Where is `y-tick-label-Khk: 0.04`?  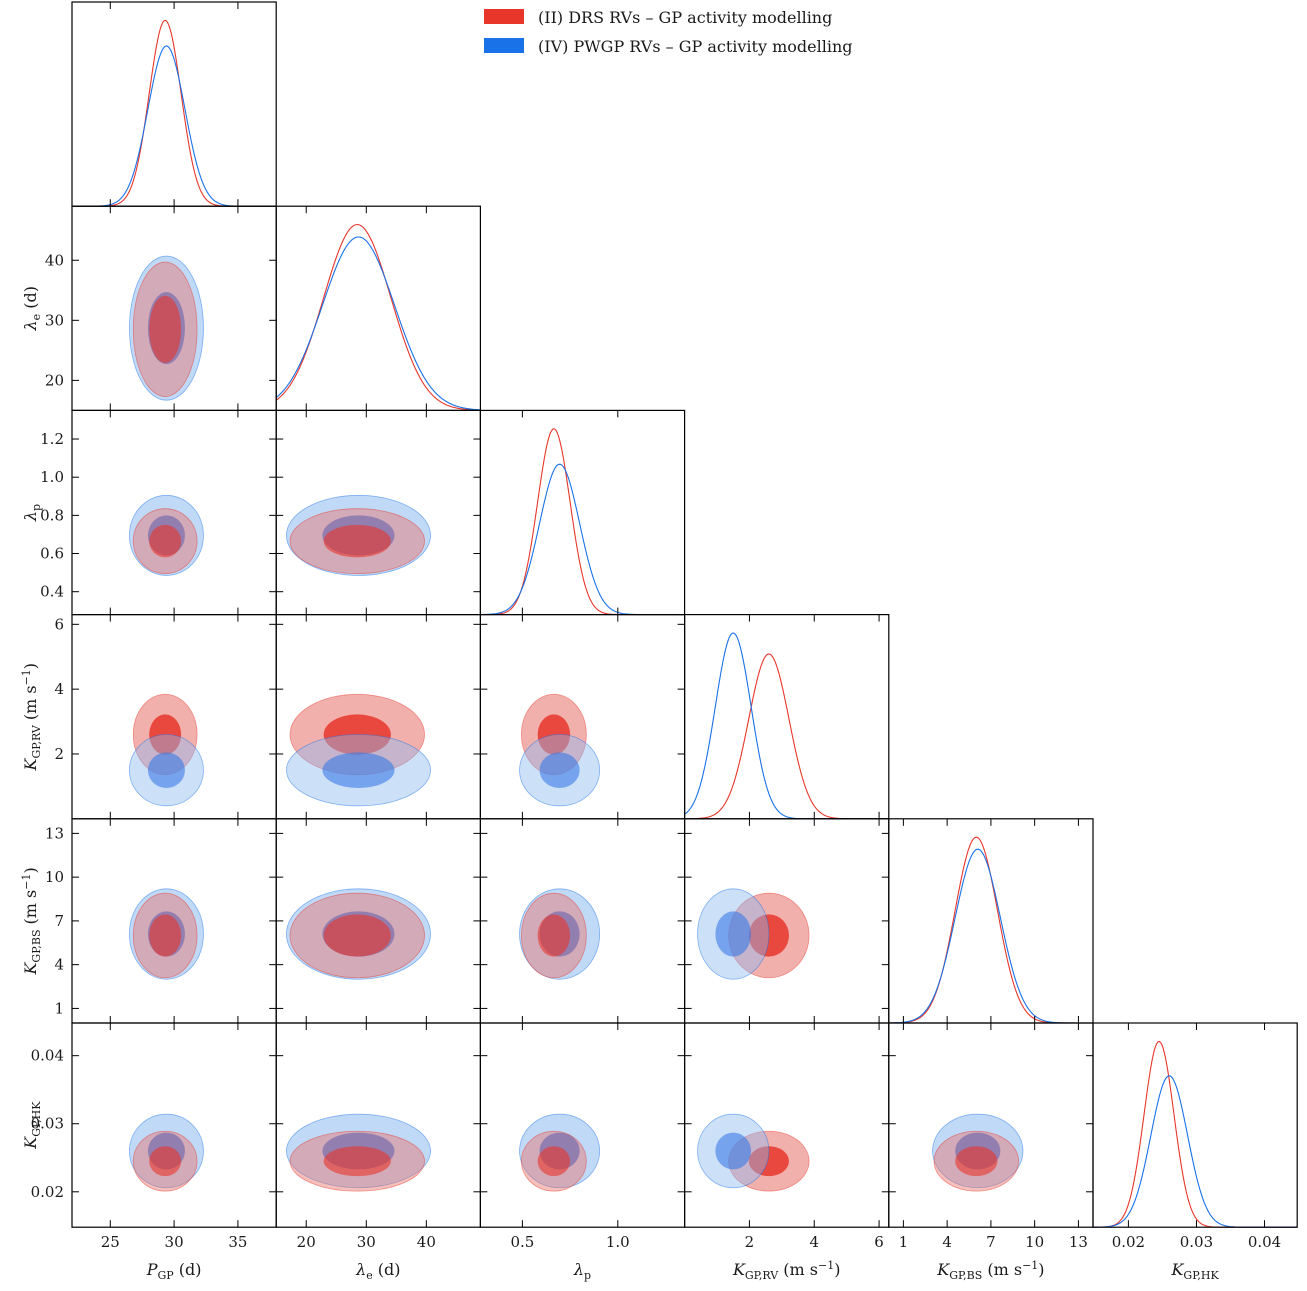
y-tick-label-Khk: 0.04 is located at coordinates (47, 1056).